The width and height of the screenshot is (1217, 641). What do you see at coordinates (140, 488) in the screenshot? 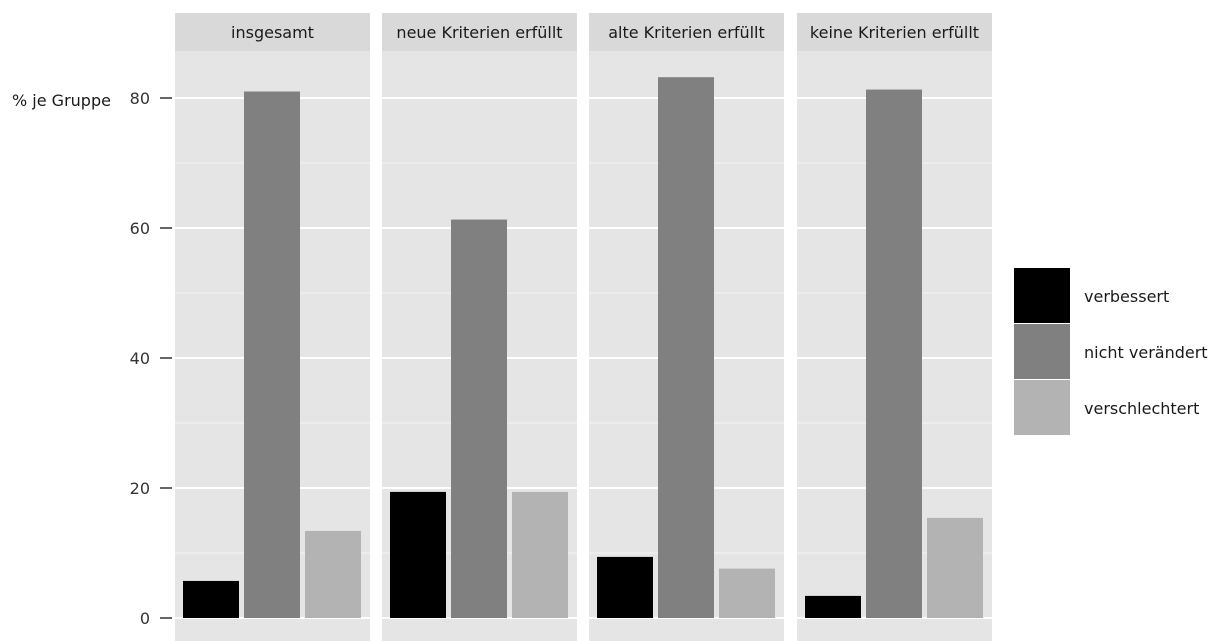
I see `y-tick-label: 20` at bounding box center [140, 488].